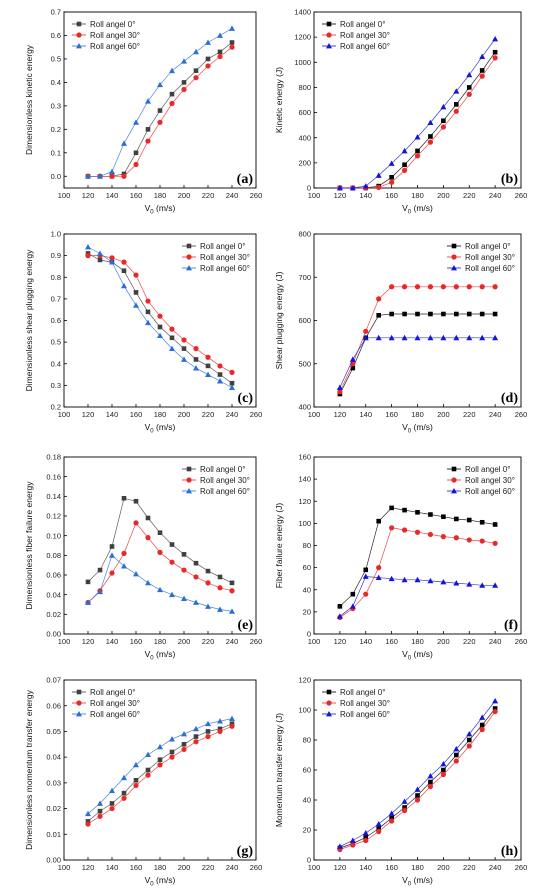  Describe the element at coordinates (365, 414) in the screenshot. I see `x-tick-label: 140` at that location.